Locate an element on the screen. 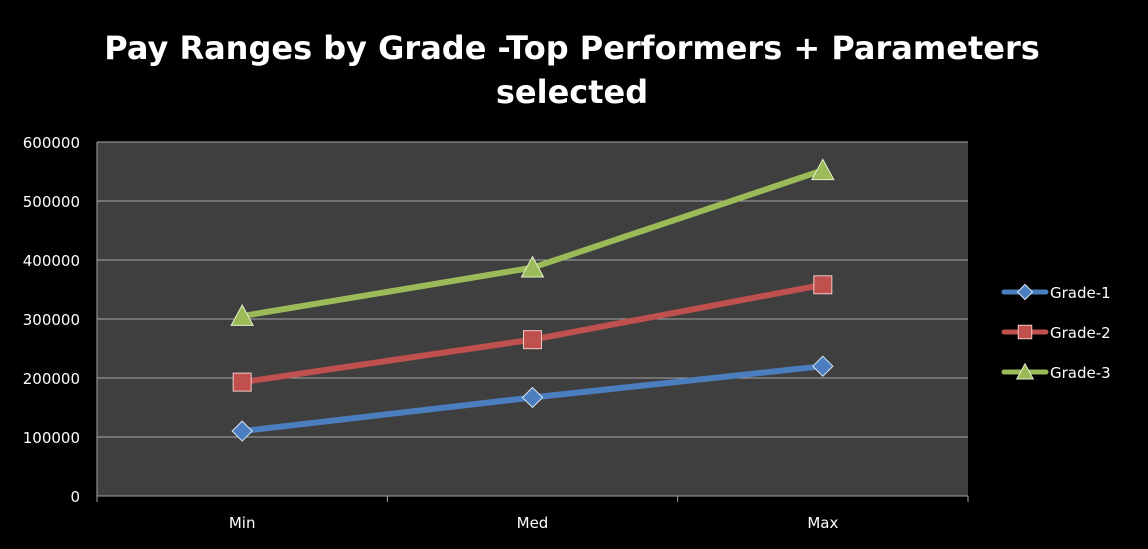 This screenshot has width=1148, height=549. y-tick-label: 400000 is located at coordinates (51, 261).